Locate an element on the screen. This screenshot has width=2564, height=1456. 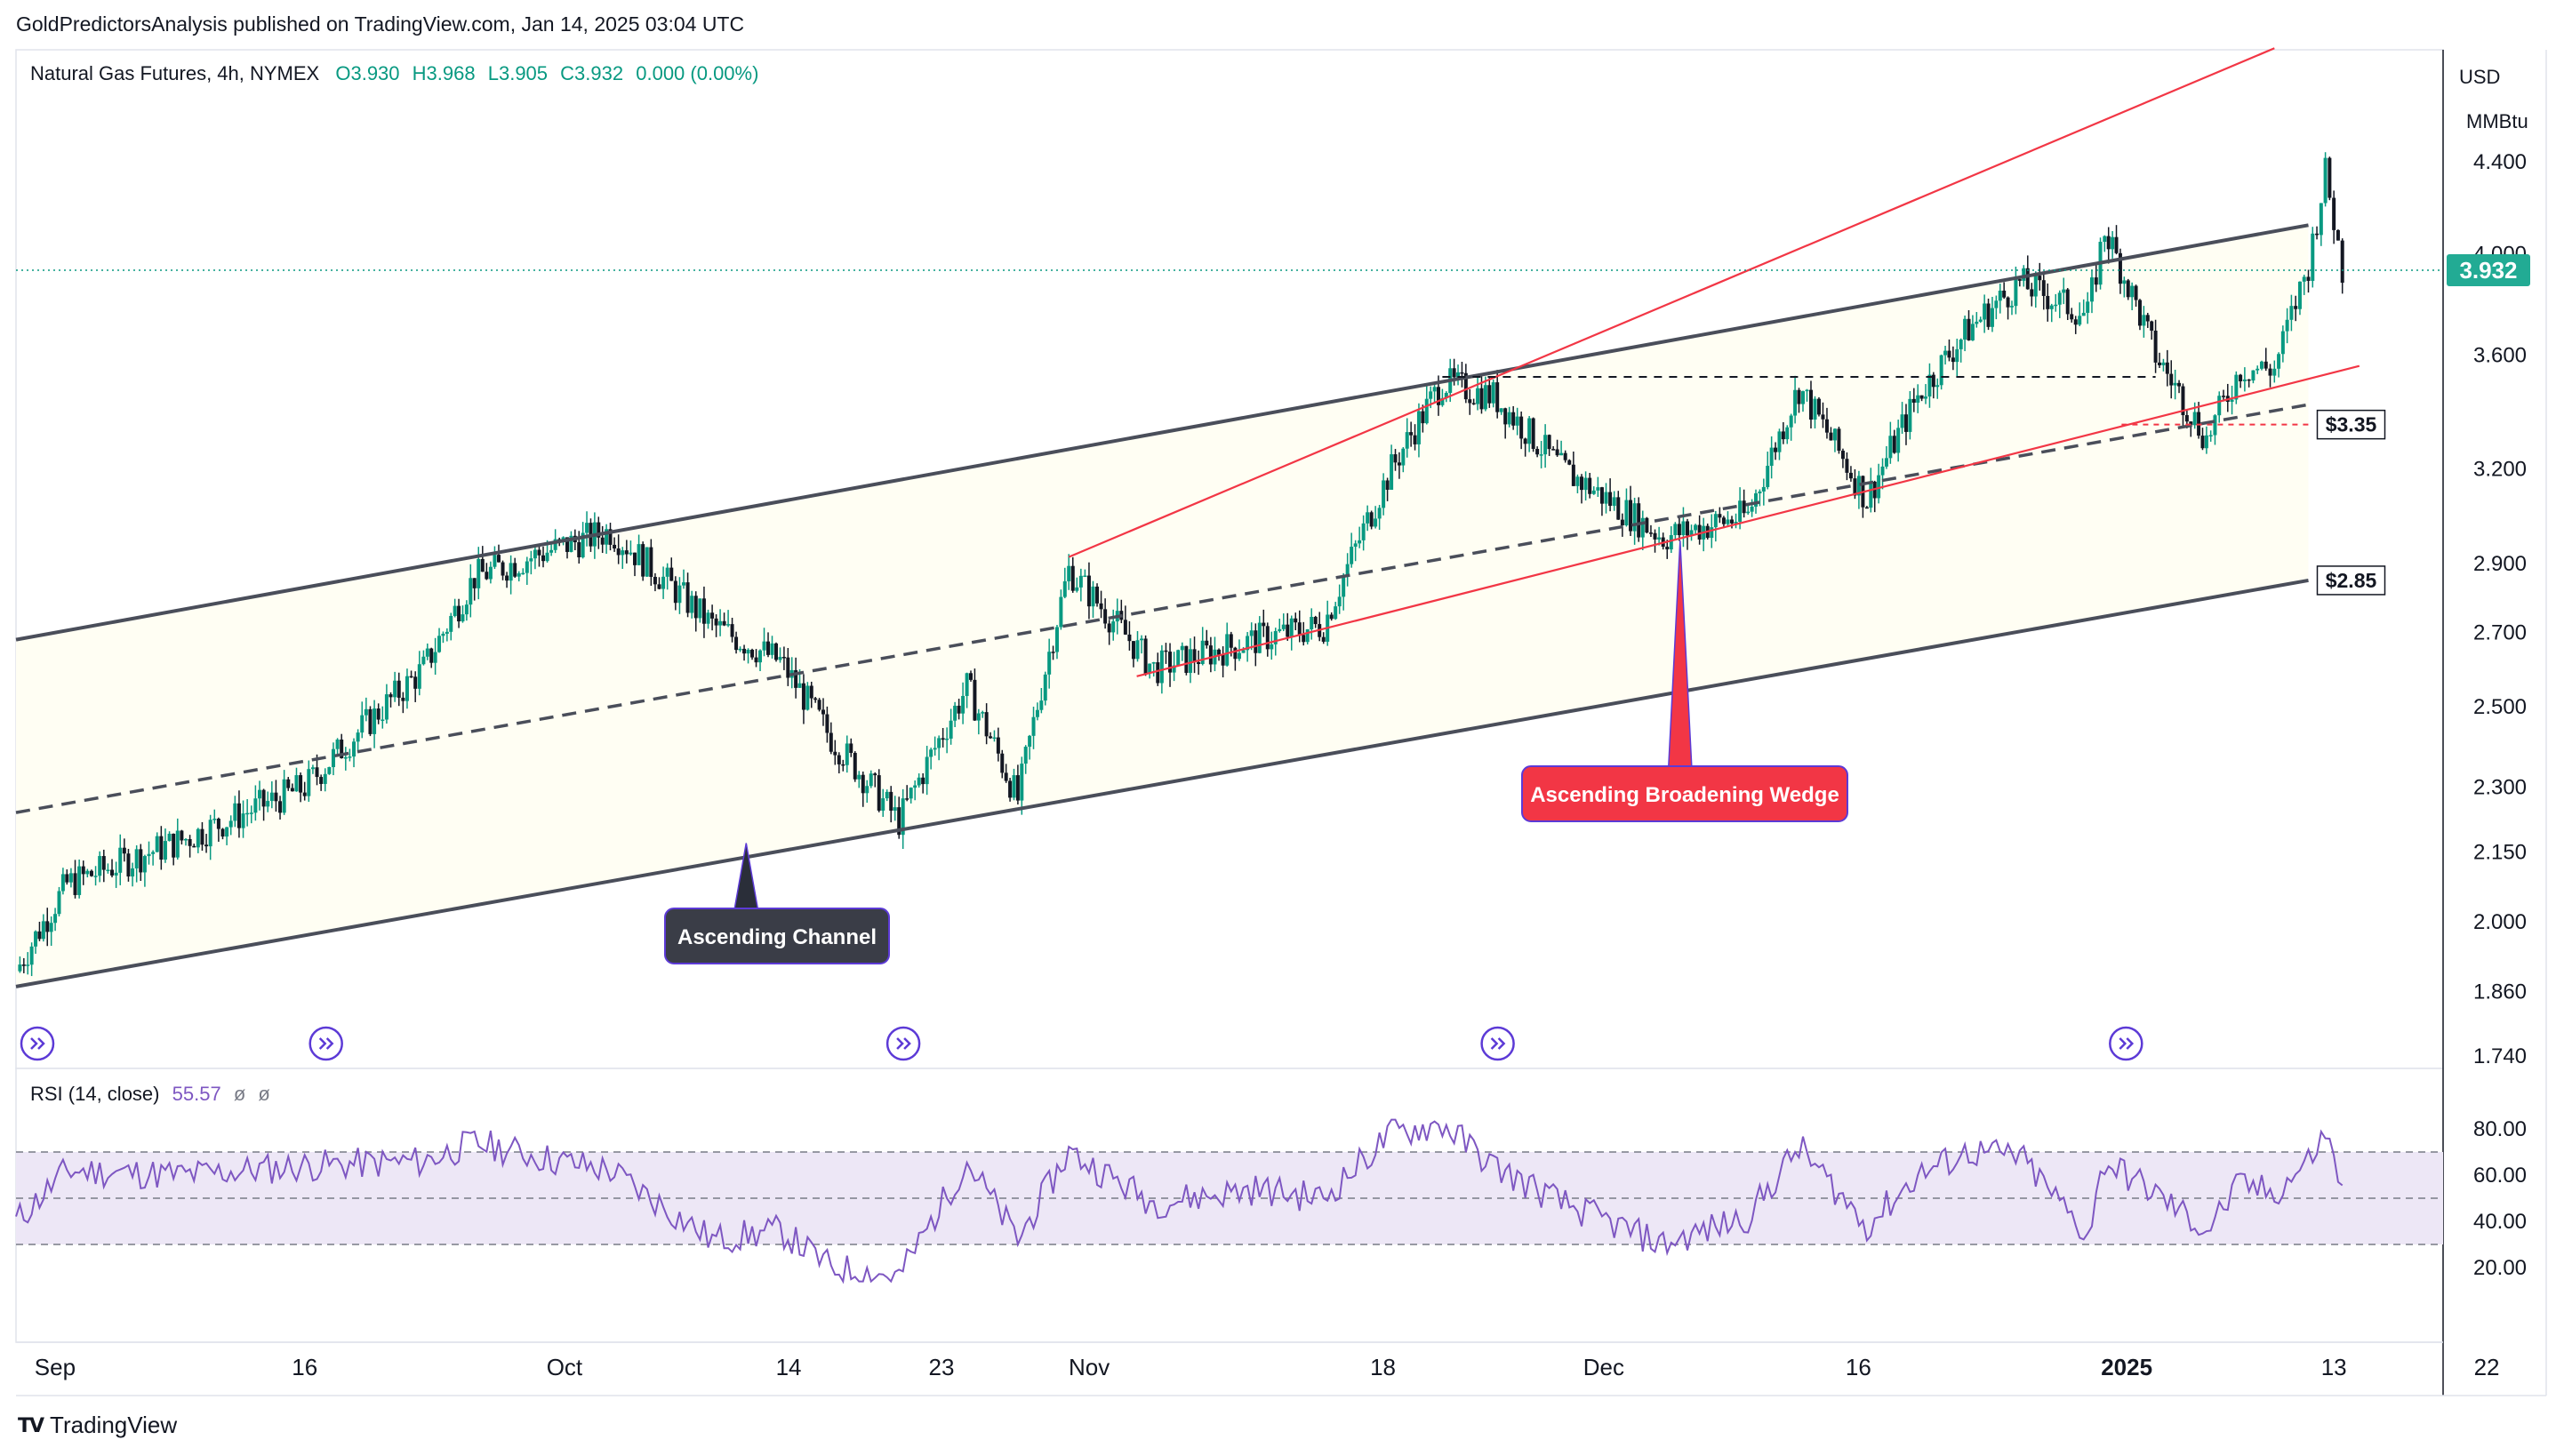
price-tick-label: 4.400 is located at coordinates (2500, 162).